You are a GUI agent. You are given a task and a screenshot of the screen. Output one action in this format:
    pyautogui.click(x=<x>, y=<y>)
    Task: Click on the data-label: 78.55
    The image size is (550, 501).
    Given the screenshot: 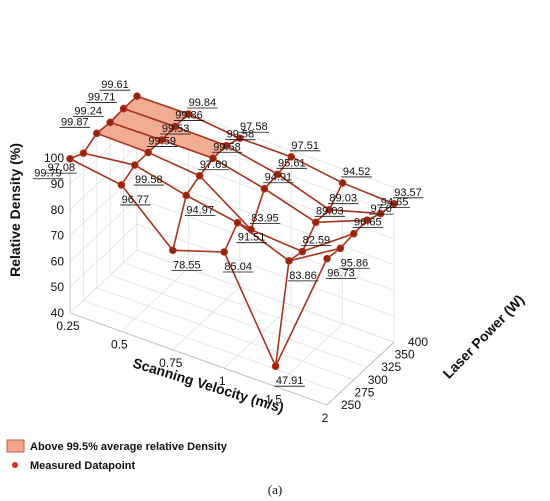 What is the action you would take?
    pyautogui.click(x=187, y=265)
    